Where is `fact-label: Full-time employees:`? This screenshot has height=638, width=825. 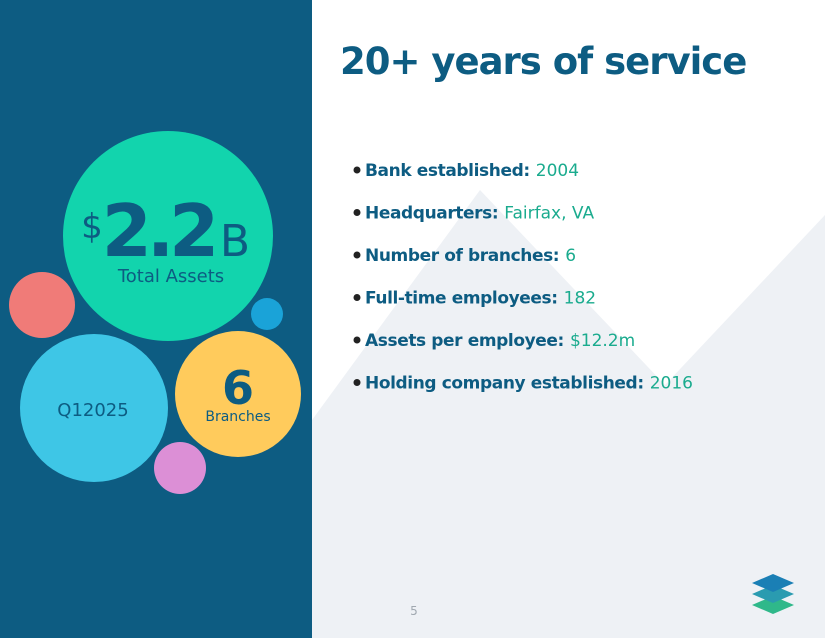
fact-label: Full-time employees: is located at coordinates (461, 299).